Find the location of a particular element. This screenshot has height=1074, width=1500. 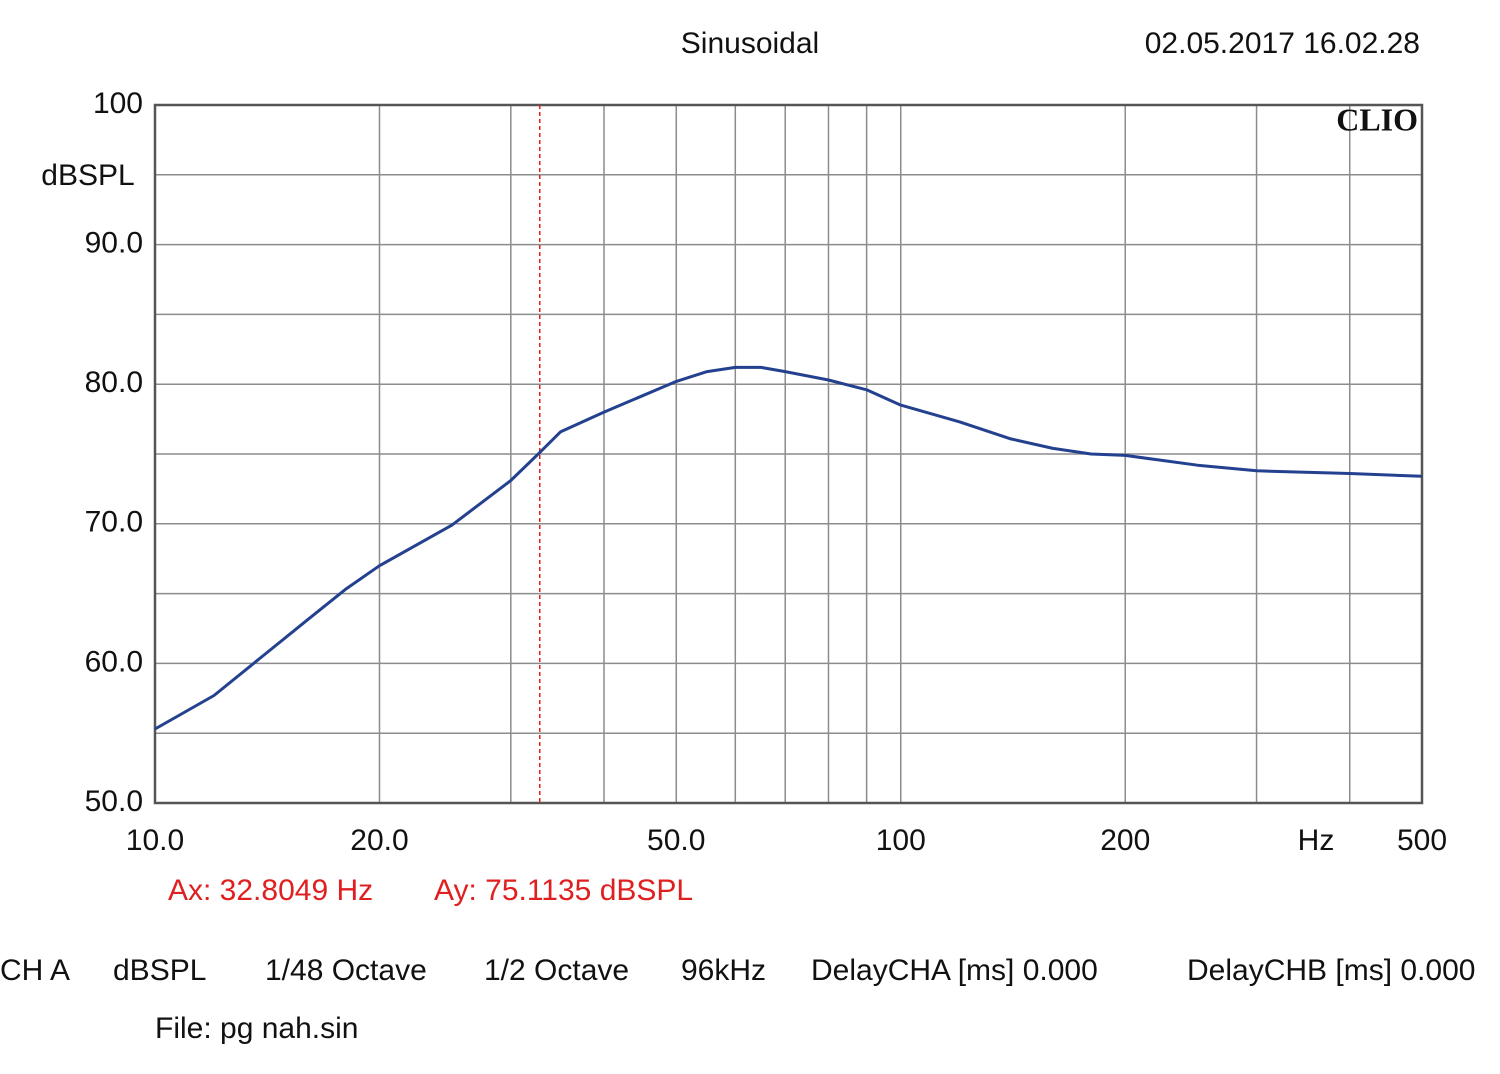

footer-item: CH A is located at coordinates (35, 970).